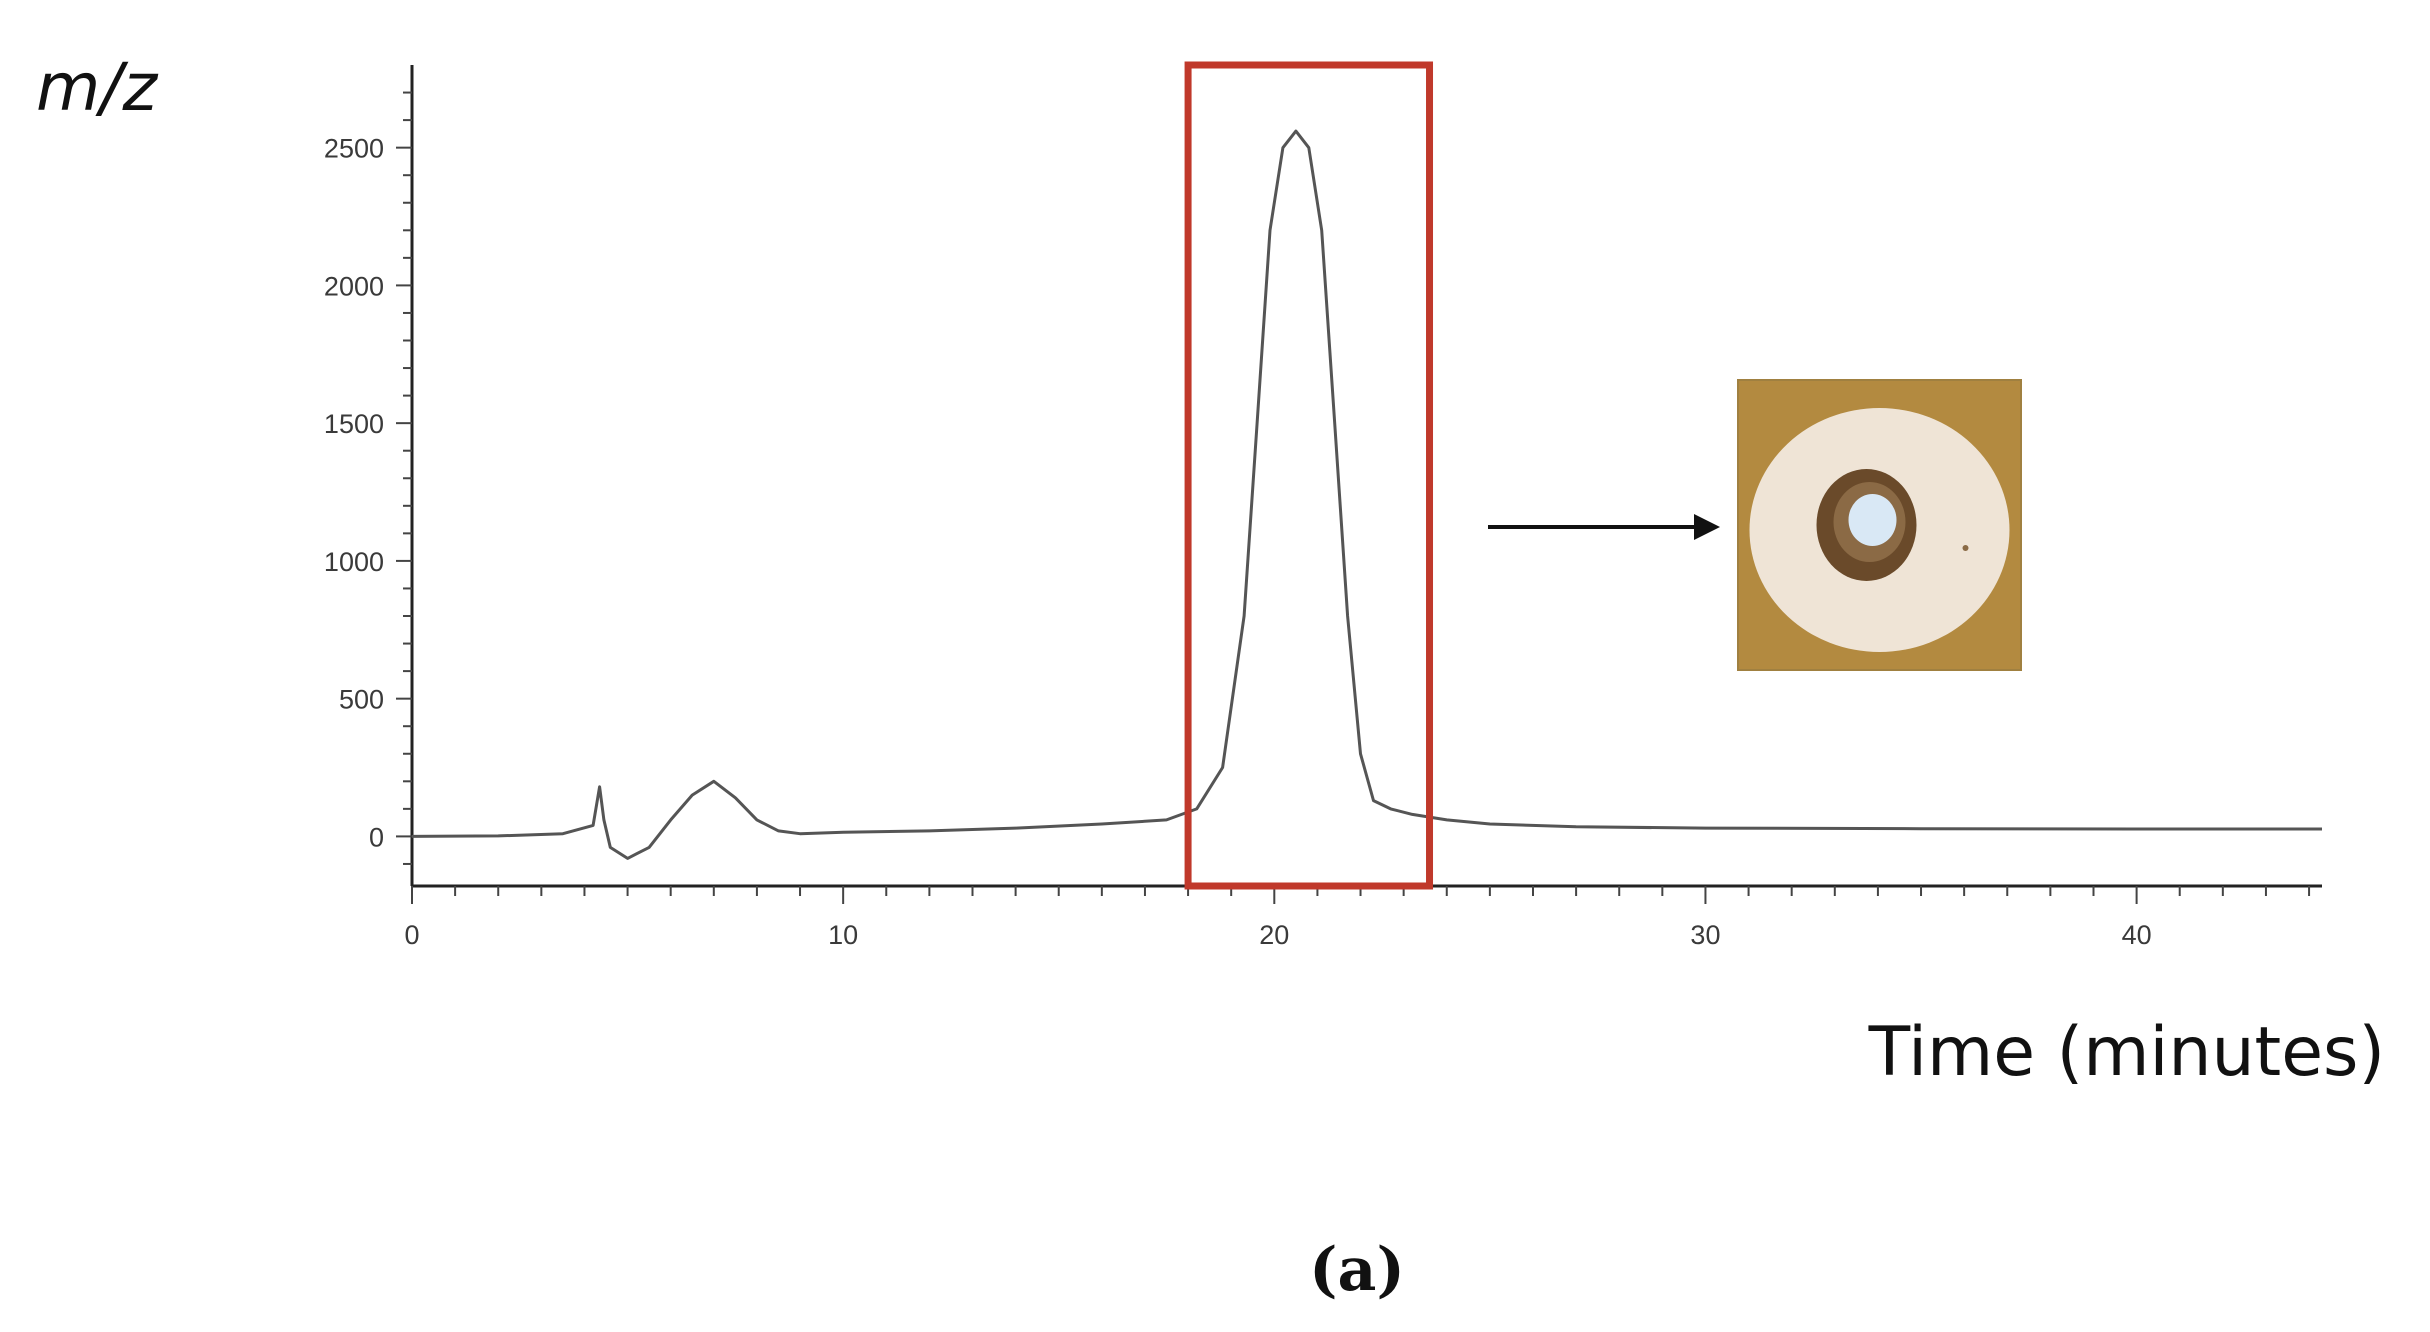 This screenshot has width=2430, height=1332. What do you see at coordinates (97, 87) in the screenshot?
I see `y-axis-label: m/z` at bounding box center [97, 87].